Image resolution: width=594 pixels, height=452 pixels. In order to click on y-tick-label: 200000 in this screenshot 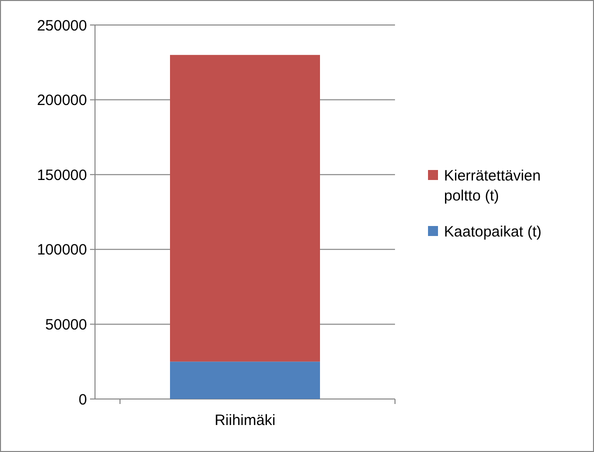, I will do `click(61, 101)`.